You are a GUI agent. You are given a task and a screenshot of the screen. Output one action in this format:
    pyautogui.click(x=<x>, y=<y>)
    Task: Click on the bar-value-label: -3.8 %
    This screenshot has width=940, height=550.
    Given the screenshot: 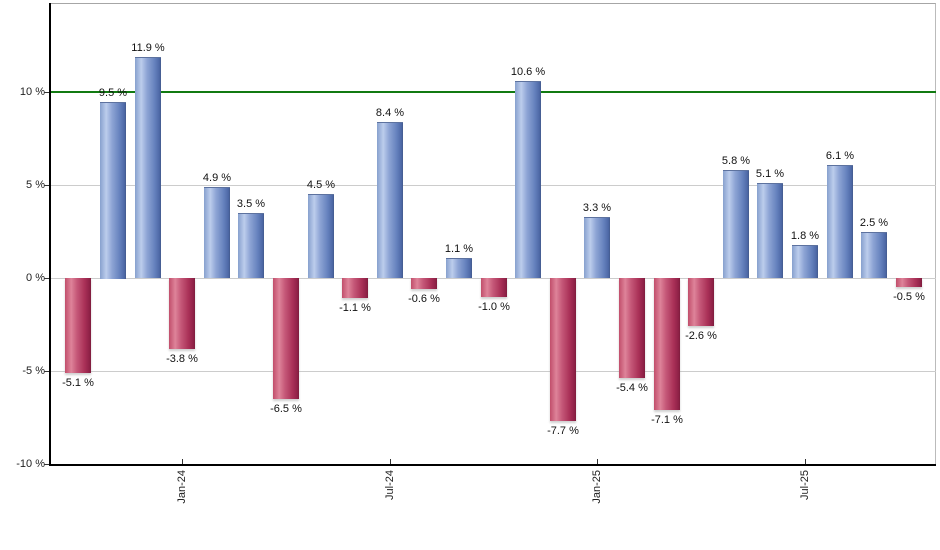 What is the action you would take?
    pyautogui.click(x=182, y=359)
    